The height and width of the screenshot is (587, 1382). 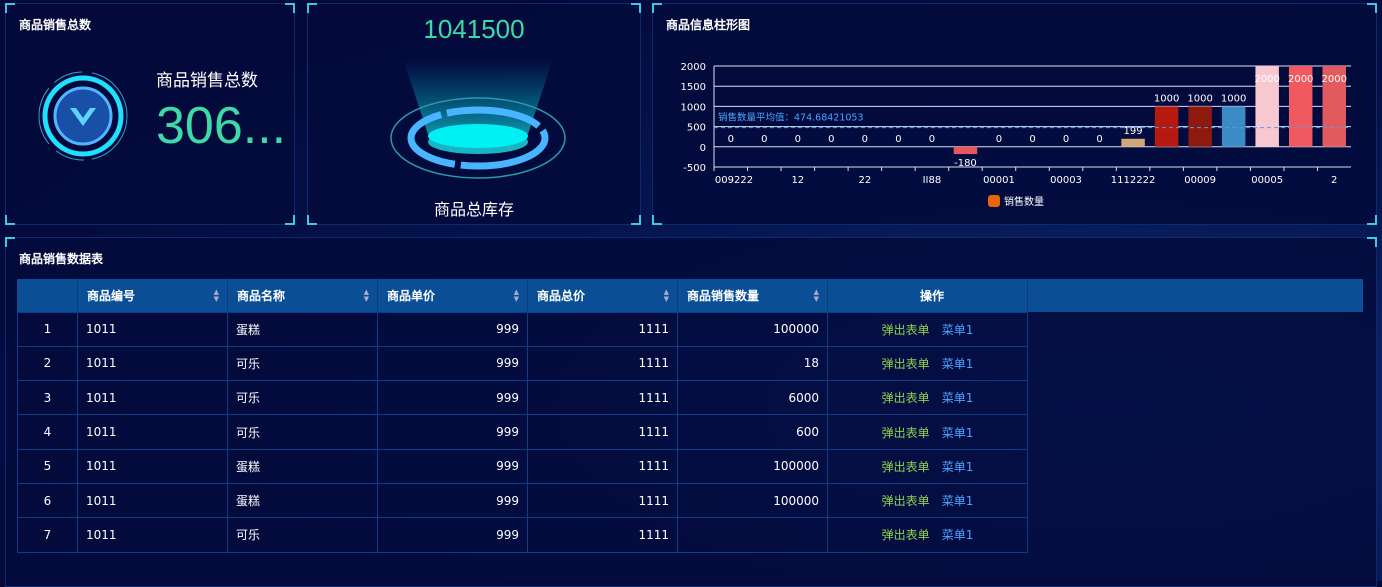 What do you see at coordinates (152, 295) in the screenshot?
I see `column-header: 商品编号 ▲ ▼` at bounding box center [152, 295].